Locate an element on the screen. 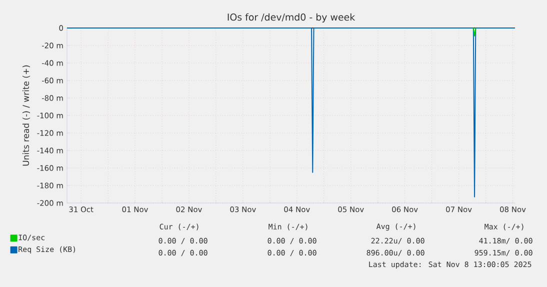 This screenshot has height=287, width=547. y-axis-title: Units read (-) / write (+) is located at coordinates (26, 115).